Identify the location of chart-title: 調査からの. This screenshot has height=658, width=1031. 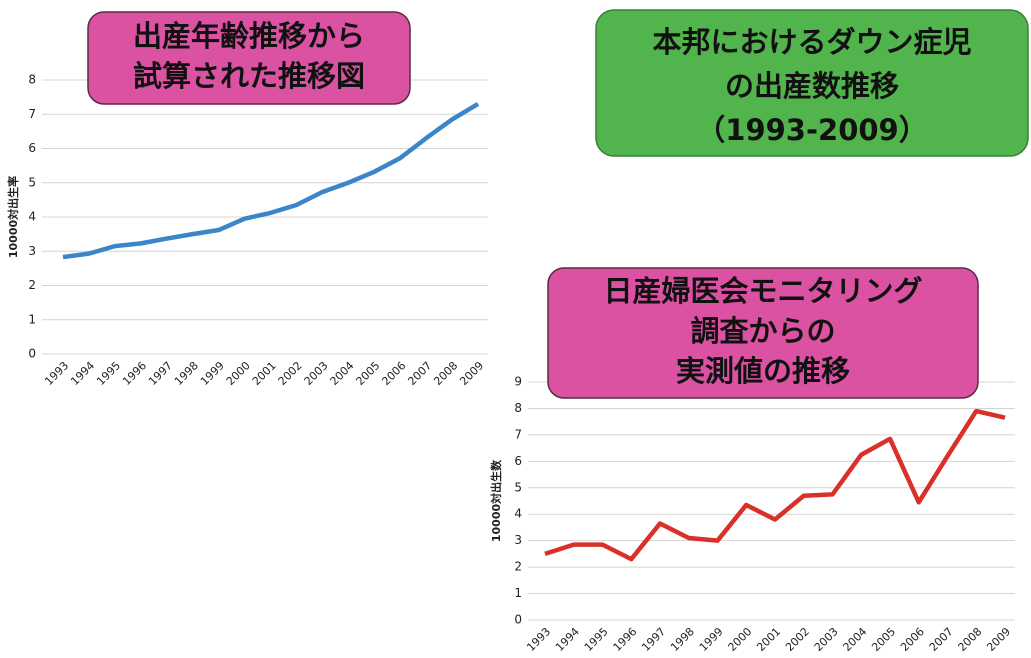
(762, 331).